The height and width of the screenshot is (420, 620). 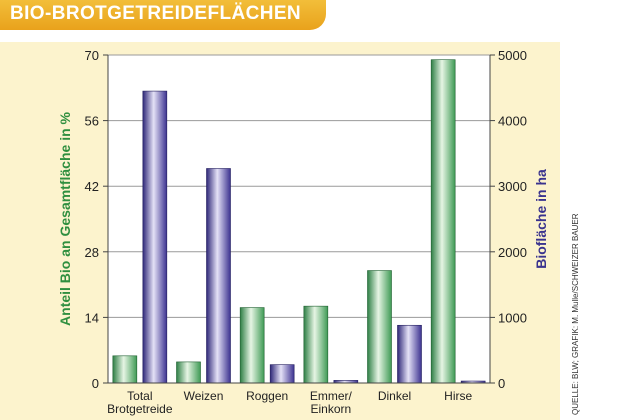 I want to click on x-tick-label: Emmer/, so click(x=331, y=396).